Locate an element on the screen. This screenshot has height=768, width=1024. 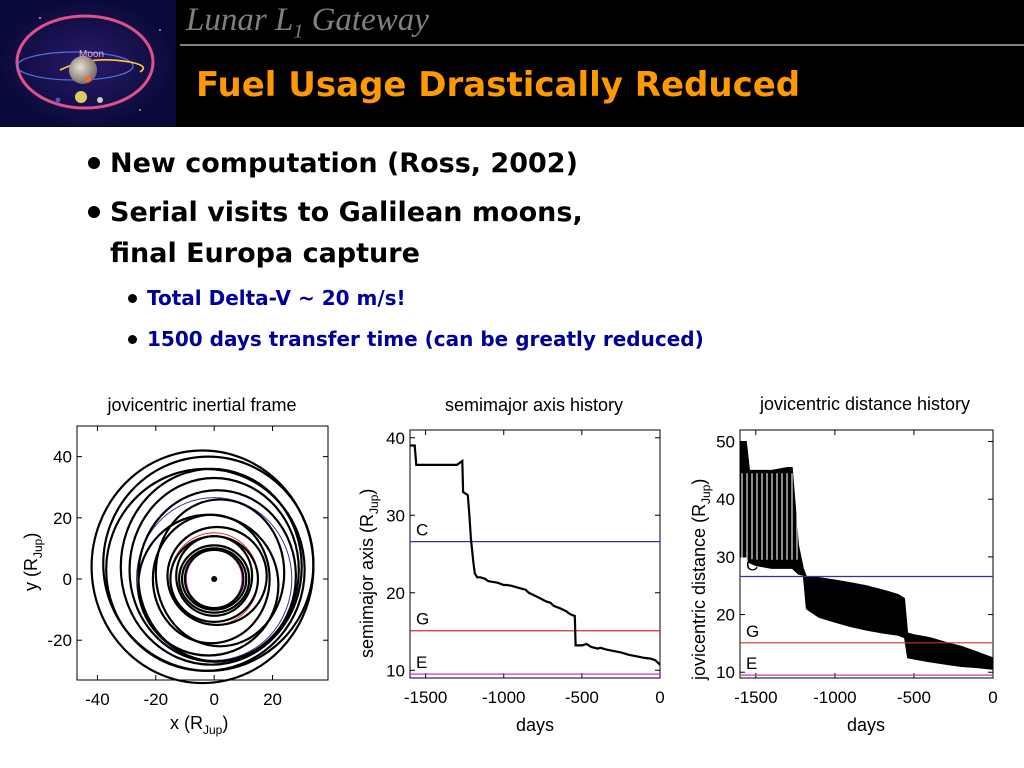
plot2-title: semimajor axis history is located at coordinates (534, 405).